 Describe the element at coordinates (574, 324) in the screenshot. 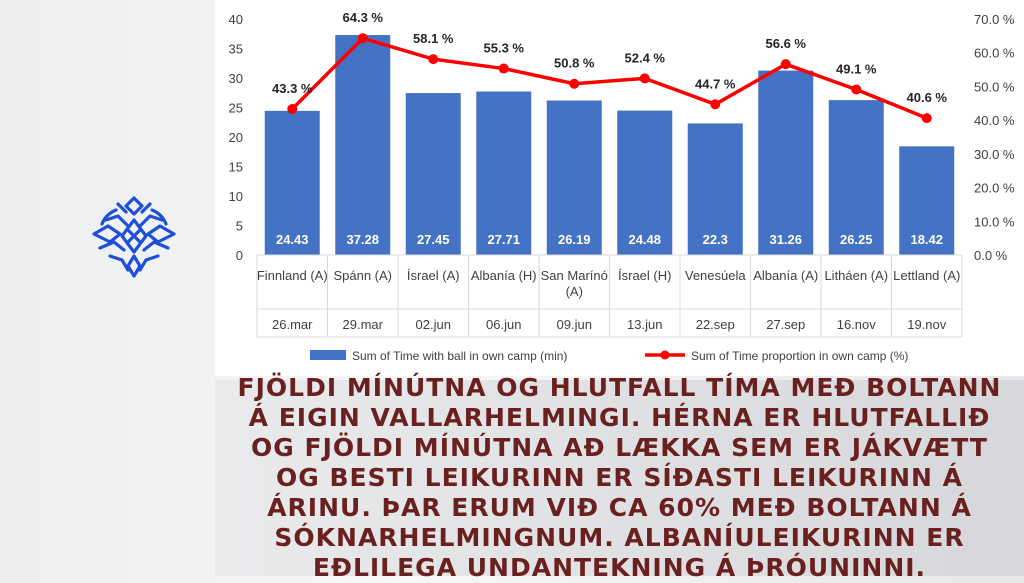

I see `x-date-label: 09.jun` at that location.